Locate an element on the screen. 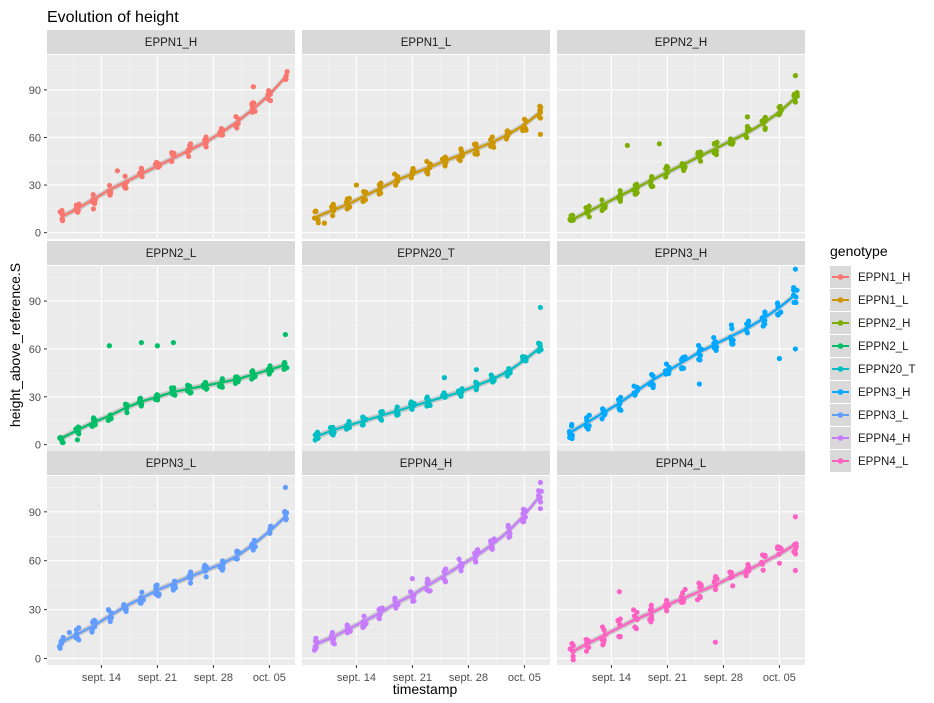 The height and width of the screenshot is (703, 934). panel-eppn3_h: EPPN3_H is located at coordinates (681, 346).